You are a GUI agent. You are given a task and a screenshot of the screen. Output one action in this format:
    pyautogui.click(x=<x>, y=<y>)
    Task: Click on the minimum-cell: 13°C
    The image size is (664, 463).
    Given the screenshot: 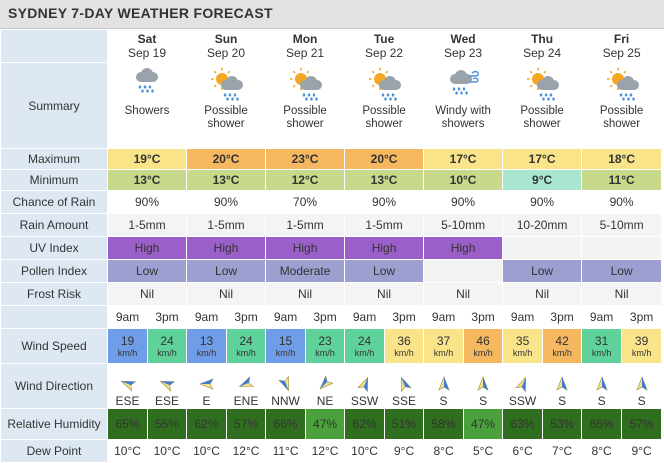 What is the action you would take?
    pyautogui.click(x=384, y=180)
    